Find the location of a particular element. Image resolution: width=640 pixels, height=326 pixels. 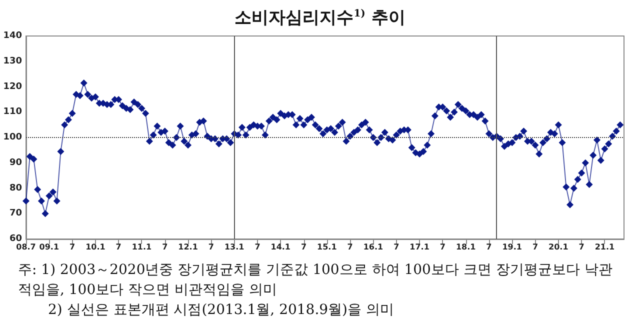

x-tick-label: 20.1 is located at coordinates (558, 247).